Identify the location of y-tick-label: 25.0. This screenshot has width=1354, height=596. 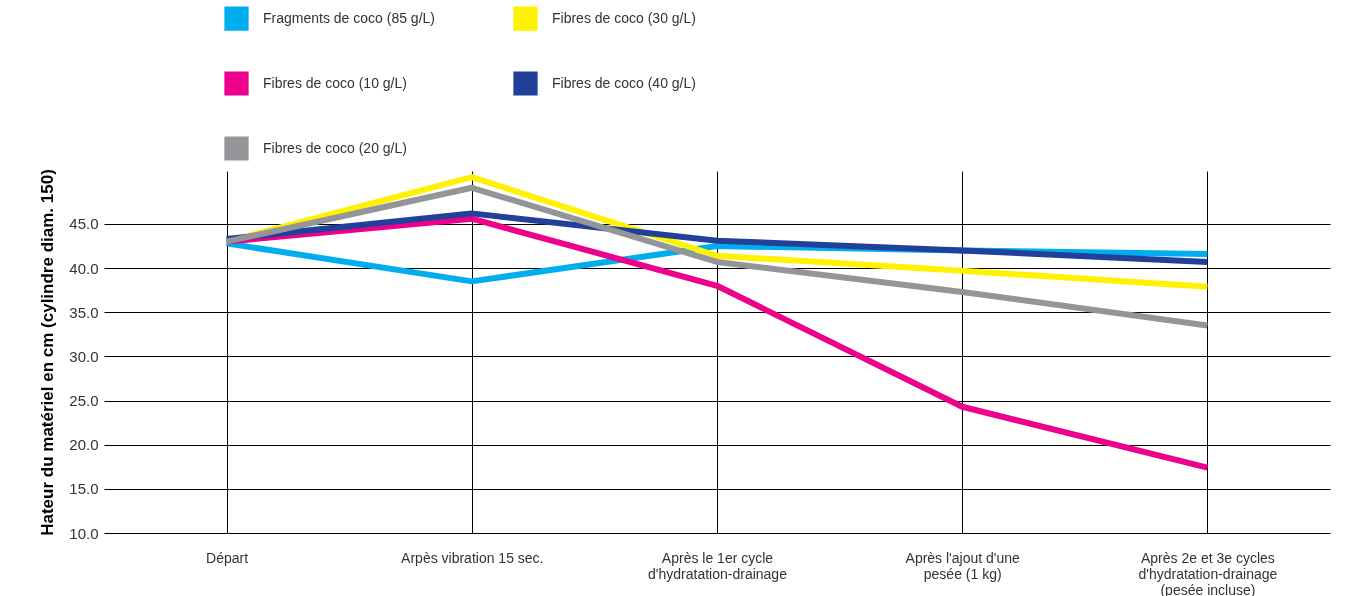
(84, 401).